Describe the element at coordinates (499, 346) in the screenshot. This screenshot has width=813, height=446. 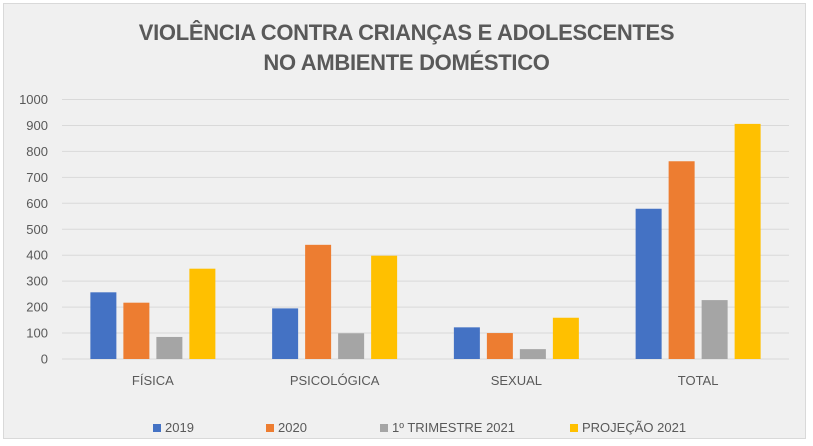
I see `bar-2020-sexual` at that location.